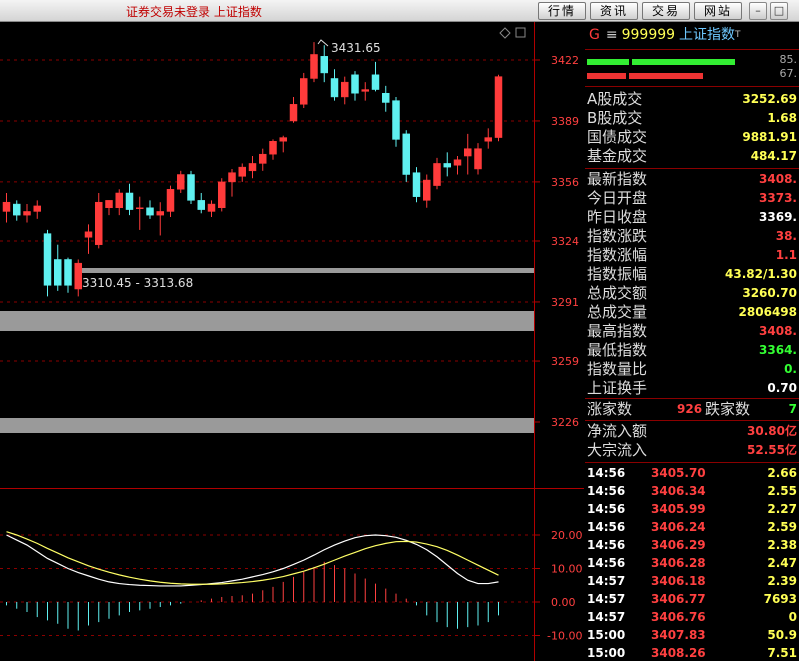  What do you see at coordinates (678, 617) in the screenshot?
I see `tick-price: 3406.76` at bounding box center [678, 617].